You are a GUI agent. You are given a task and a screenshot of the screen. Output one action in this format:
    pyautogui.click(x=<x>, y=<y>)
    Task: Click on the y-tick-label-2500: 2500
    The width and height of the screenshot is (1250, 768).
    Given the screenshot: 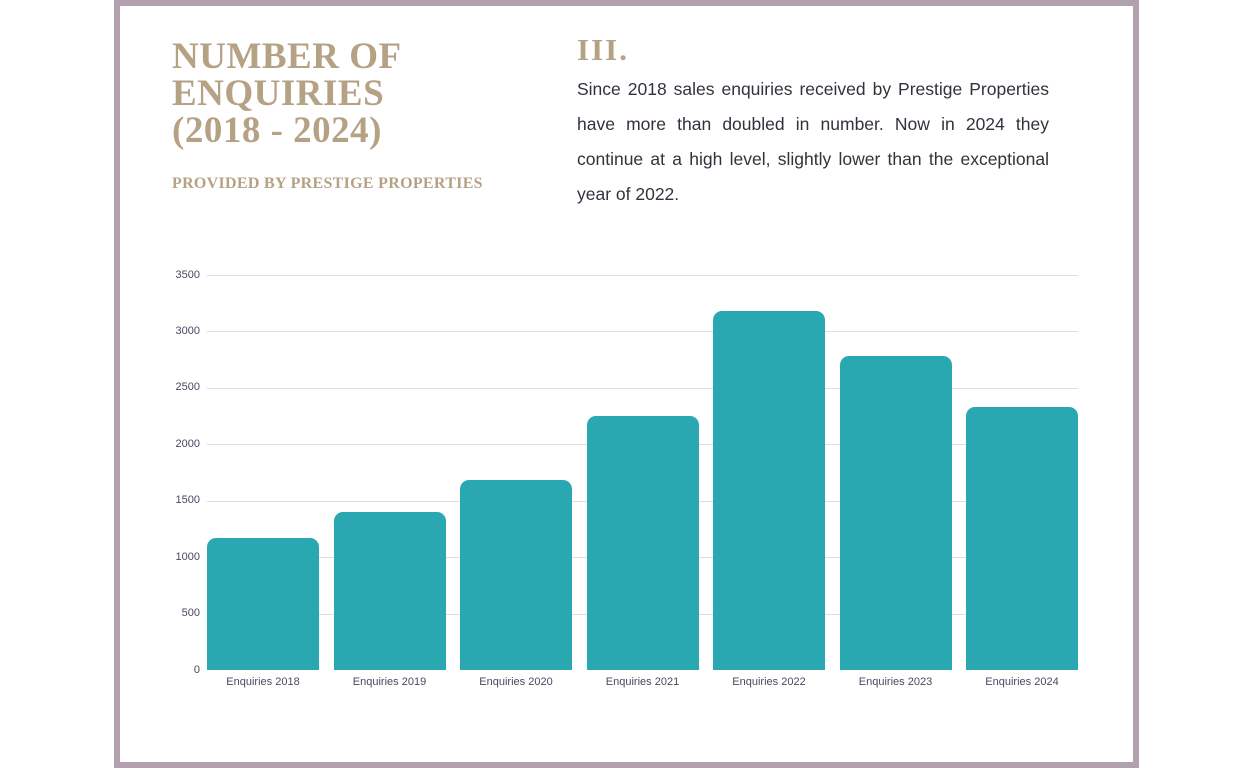 What is the action you would take?
    pyautogui.click(x=187, y=387)
    